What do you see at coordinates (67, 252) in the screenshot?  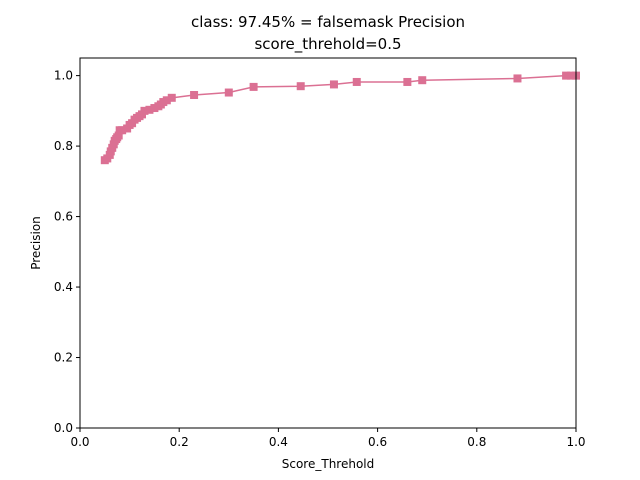 I see `y-axis: 0.0 0.2 0.4 0.6 0.8 1.0` at bounding box center [67, 252].